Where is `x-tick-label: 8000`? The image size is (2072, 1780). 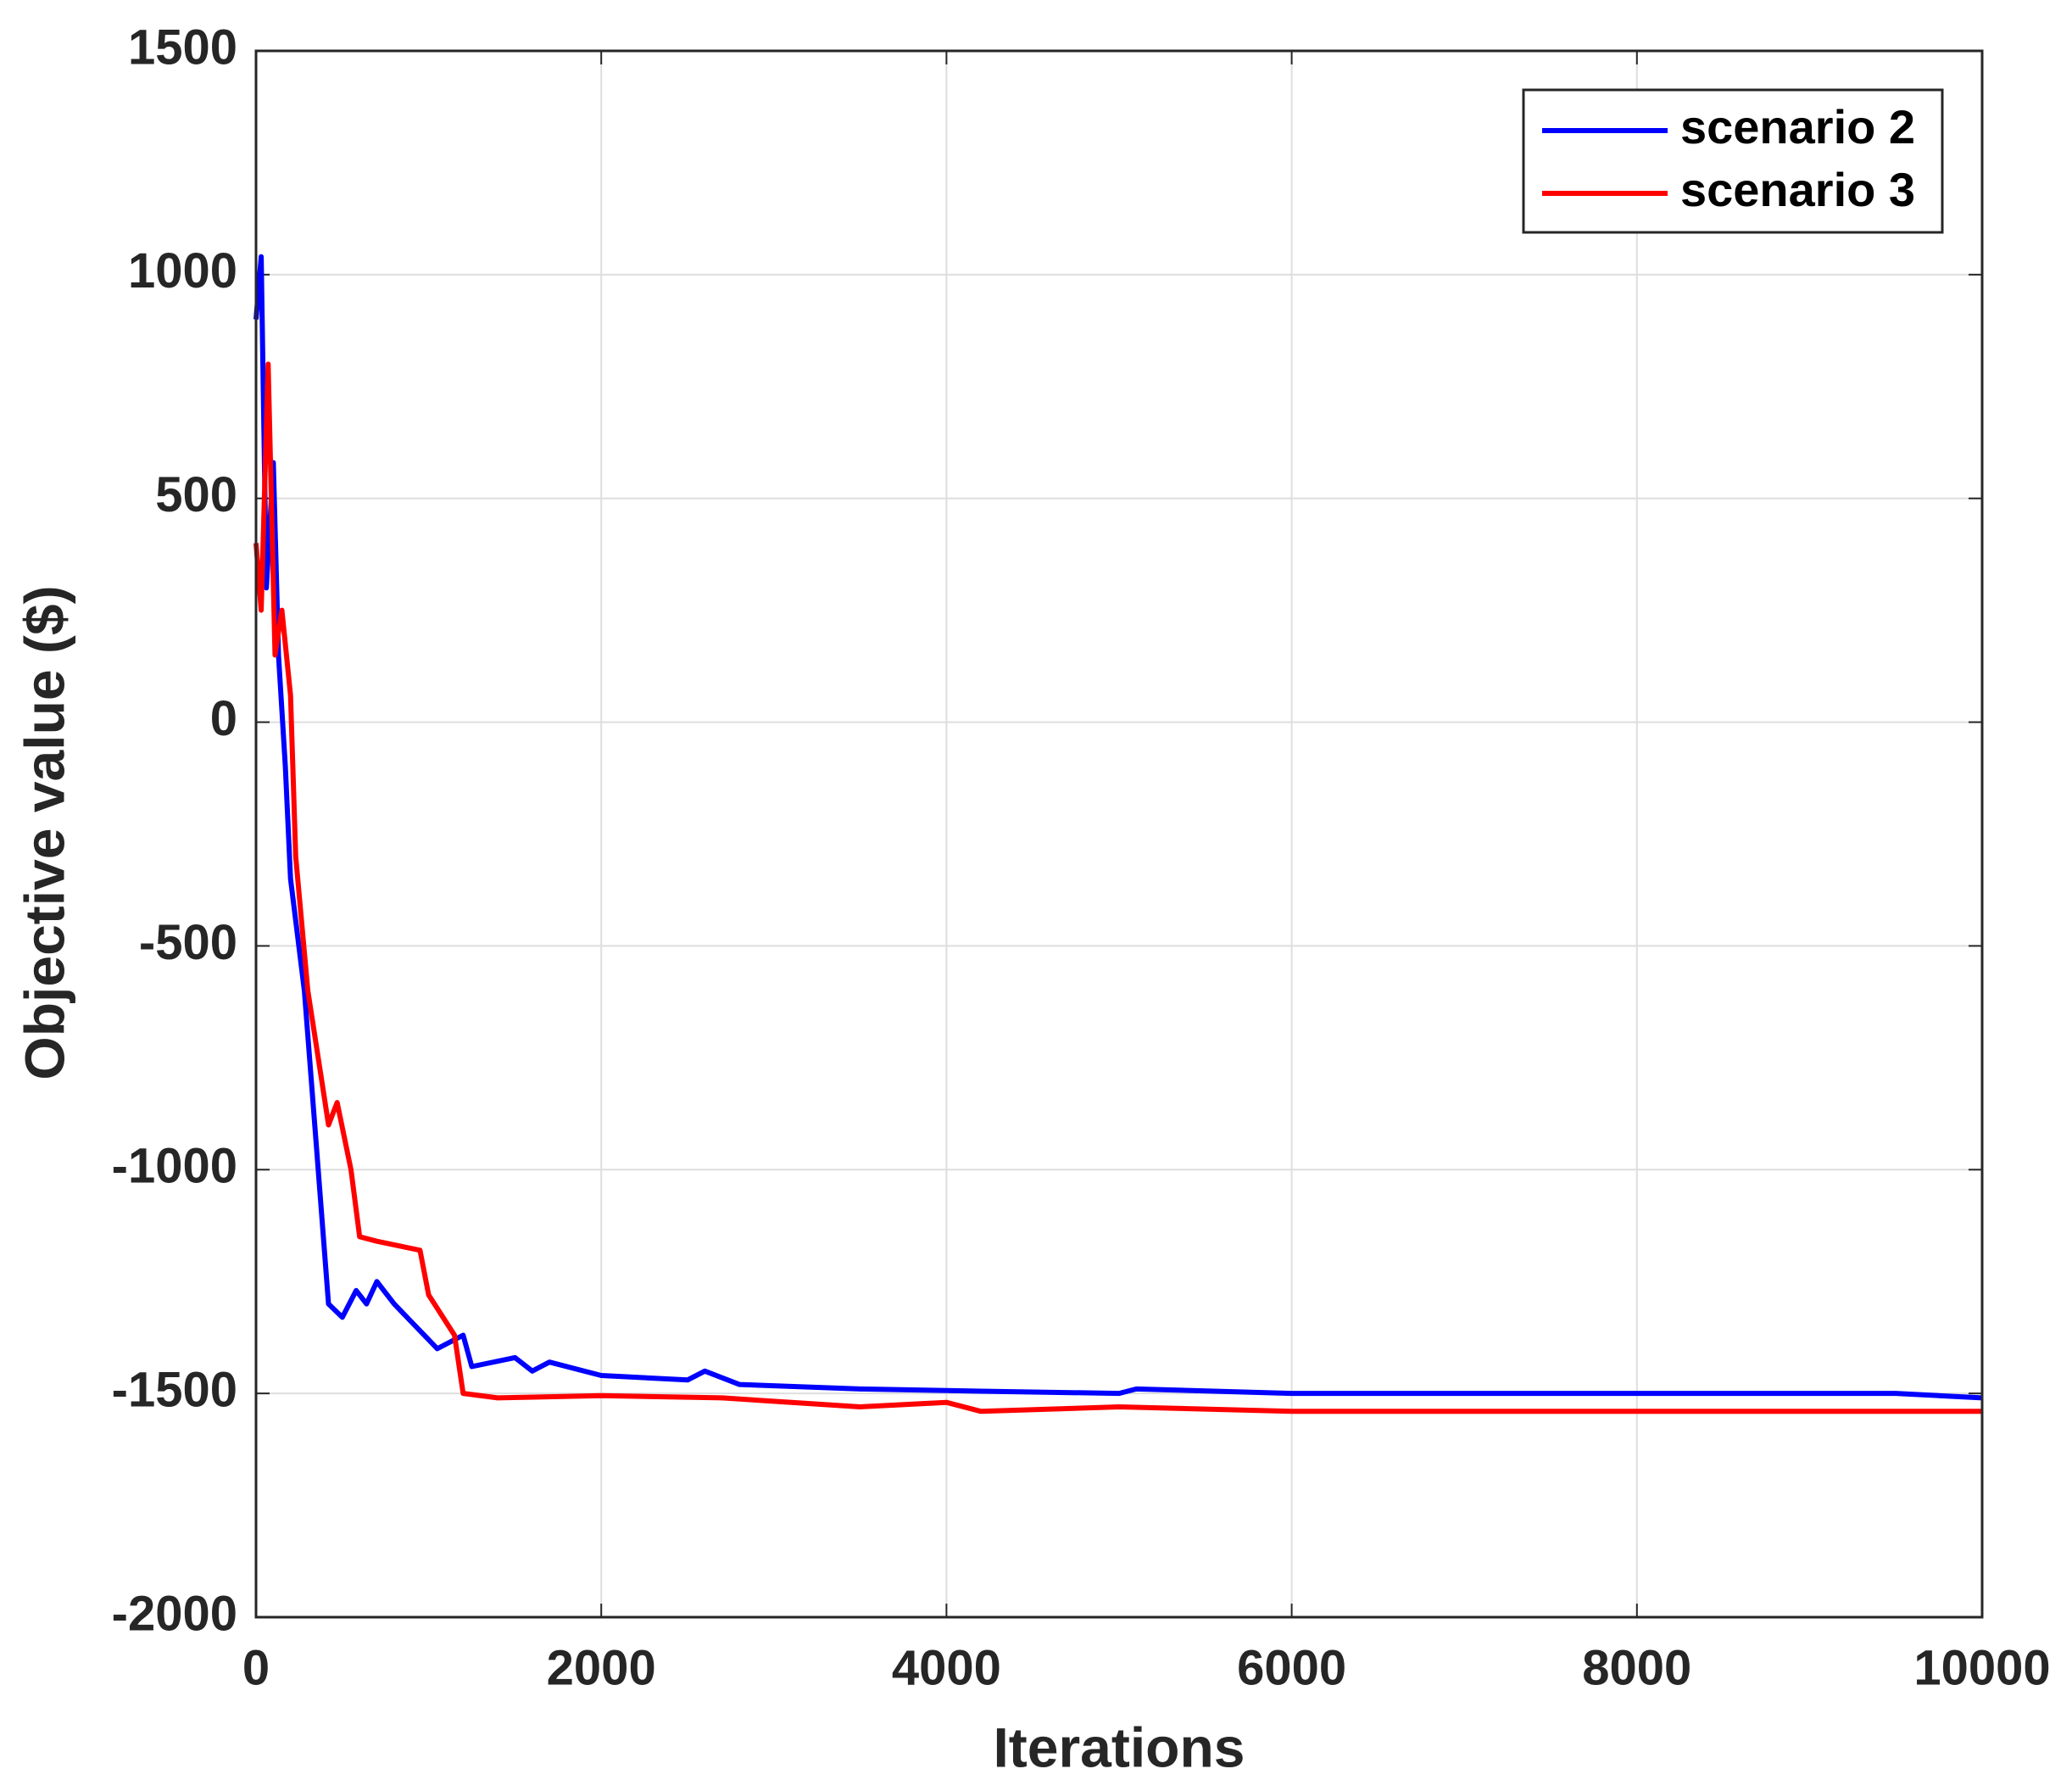
x-tick-label: 8000 is located at coordinates (1636, 1667).